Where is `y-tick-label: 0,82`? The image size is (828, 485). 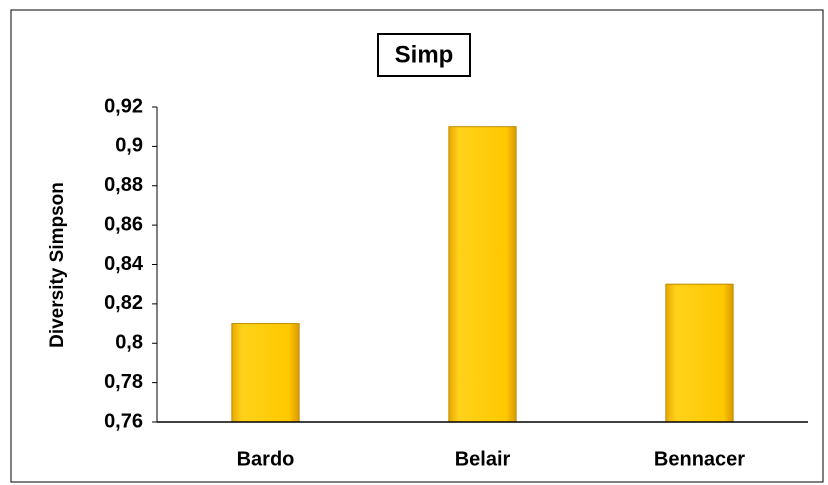
y-tick-label: 0,82 is located at coordinates (123, 303).